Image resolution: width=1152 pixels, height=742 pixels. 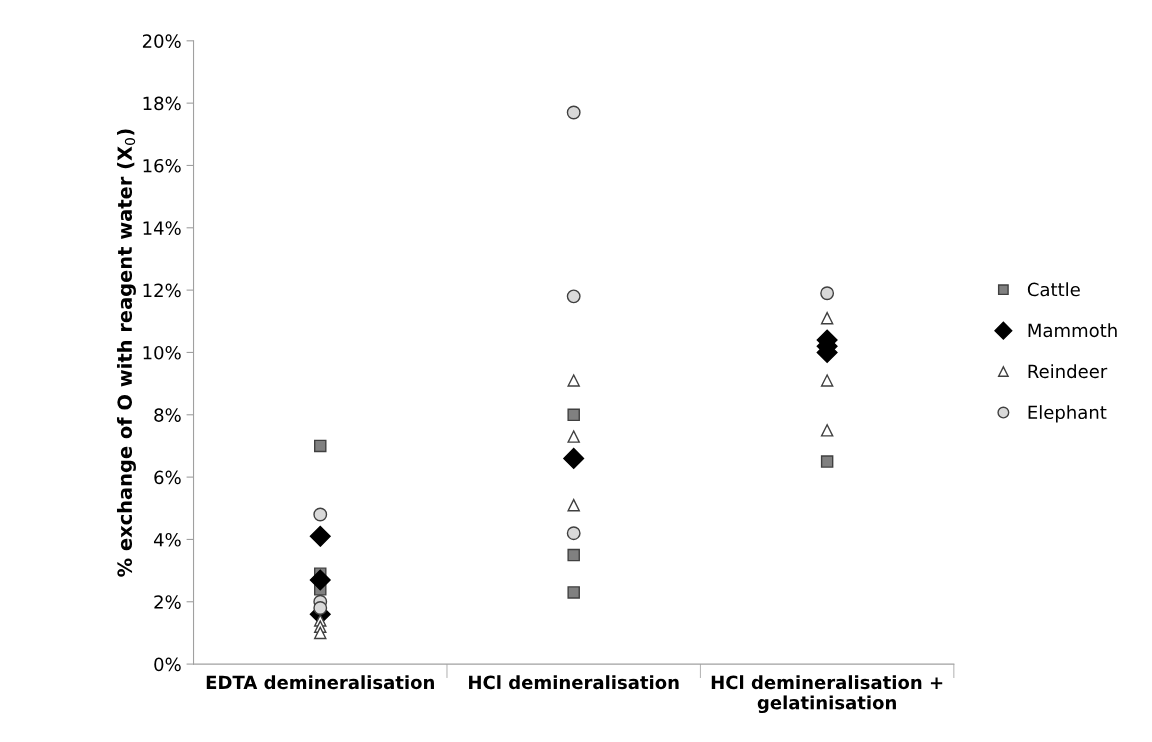 I want to click on legend-label: Cattle, so click(x=1053, y=289).